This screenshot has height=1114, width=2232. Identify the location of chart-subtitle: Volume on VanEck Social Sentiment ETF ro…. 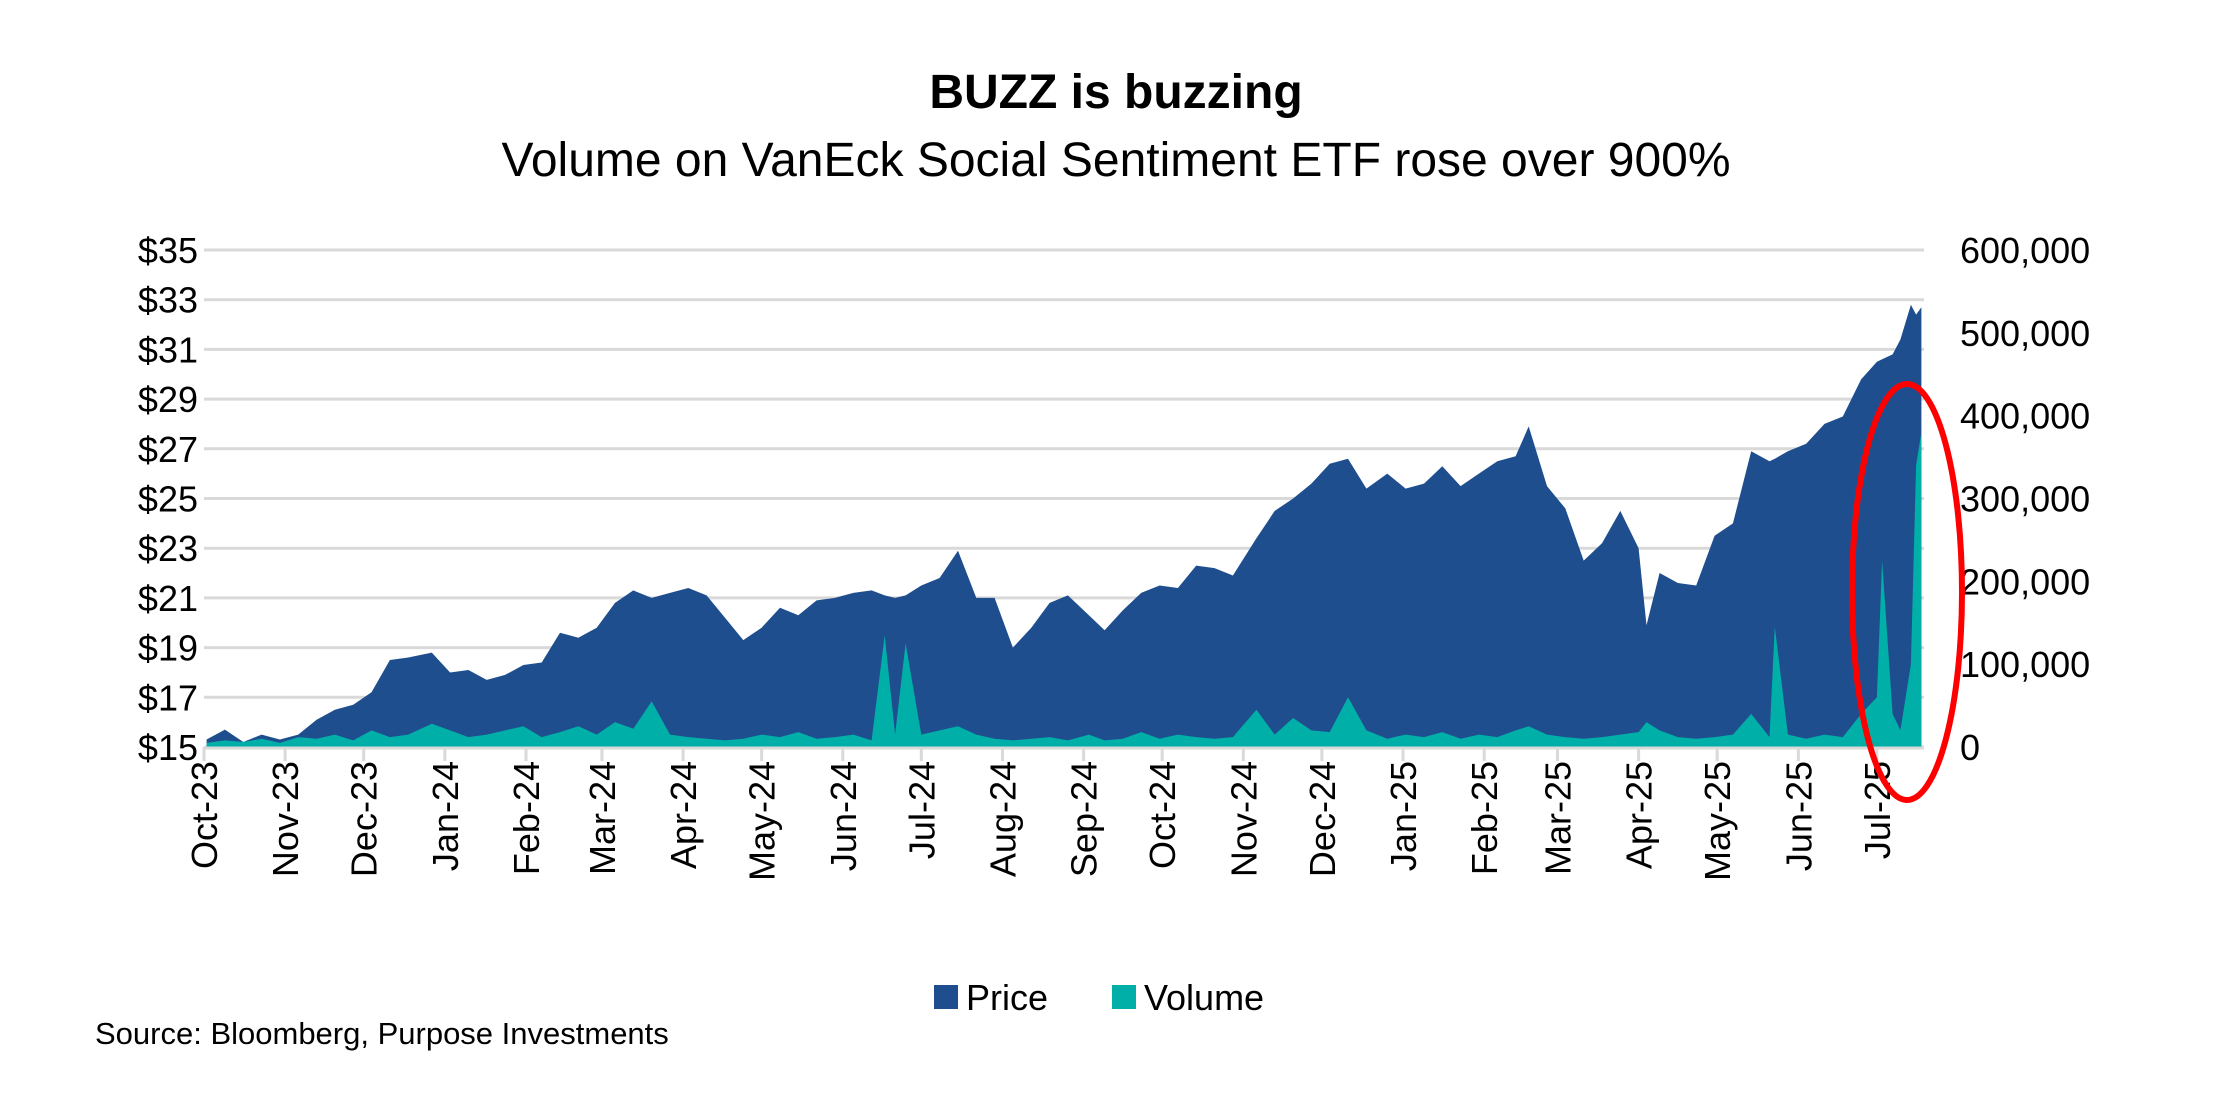
(1115, 160).